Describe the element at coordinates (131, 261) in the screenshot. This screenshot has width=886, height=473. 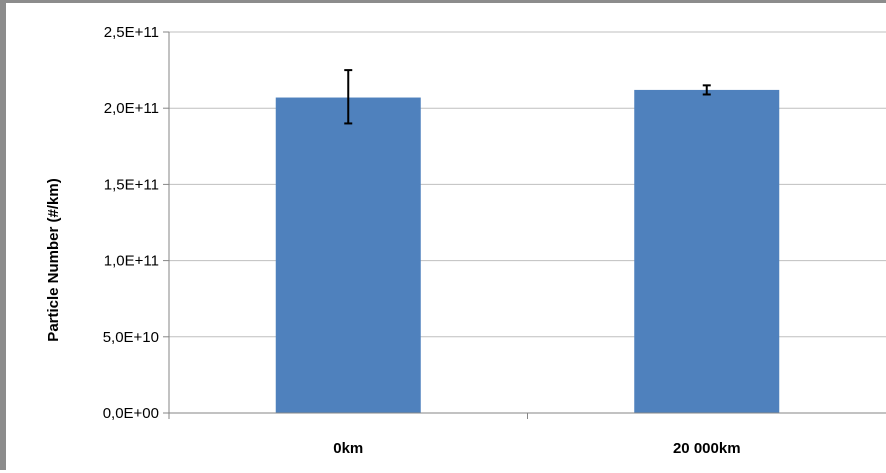
I see `y-tick-label: 1,0E+11` at that location.